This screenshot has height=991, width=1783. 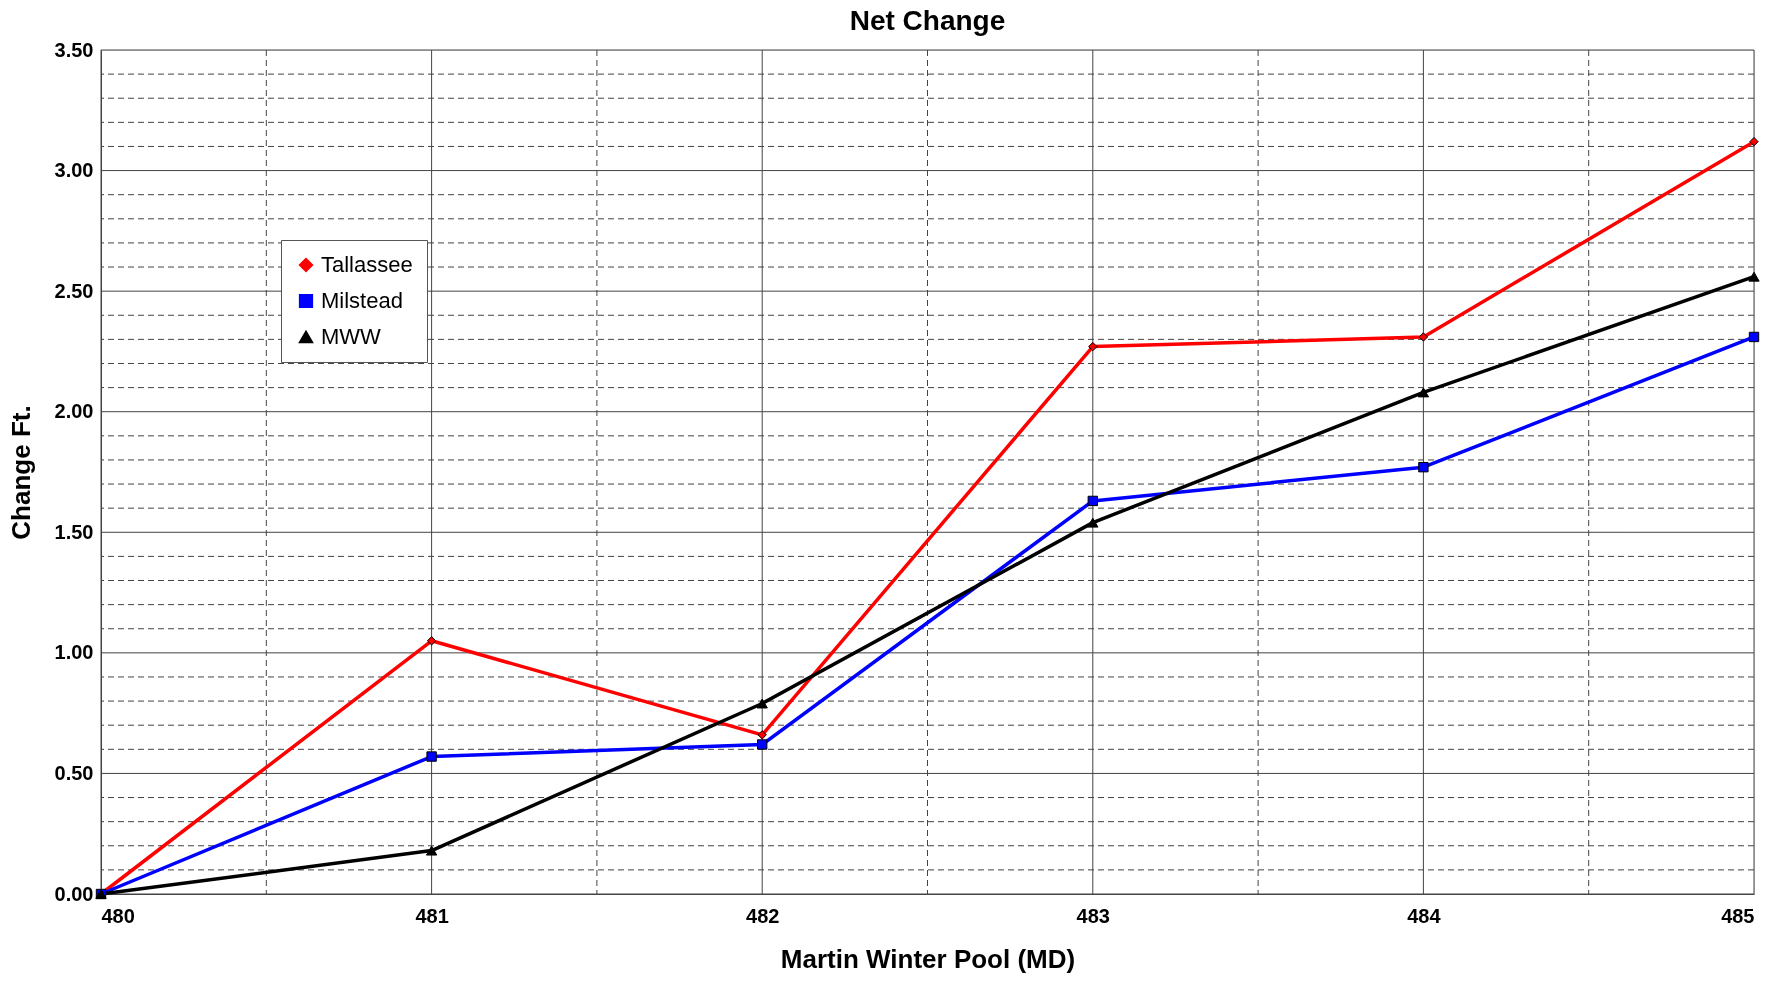 I want to click on x-tick-label: 485, so click(x=1738, y=915).